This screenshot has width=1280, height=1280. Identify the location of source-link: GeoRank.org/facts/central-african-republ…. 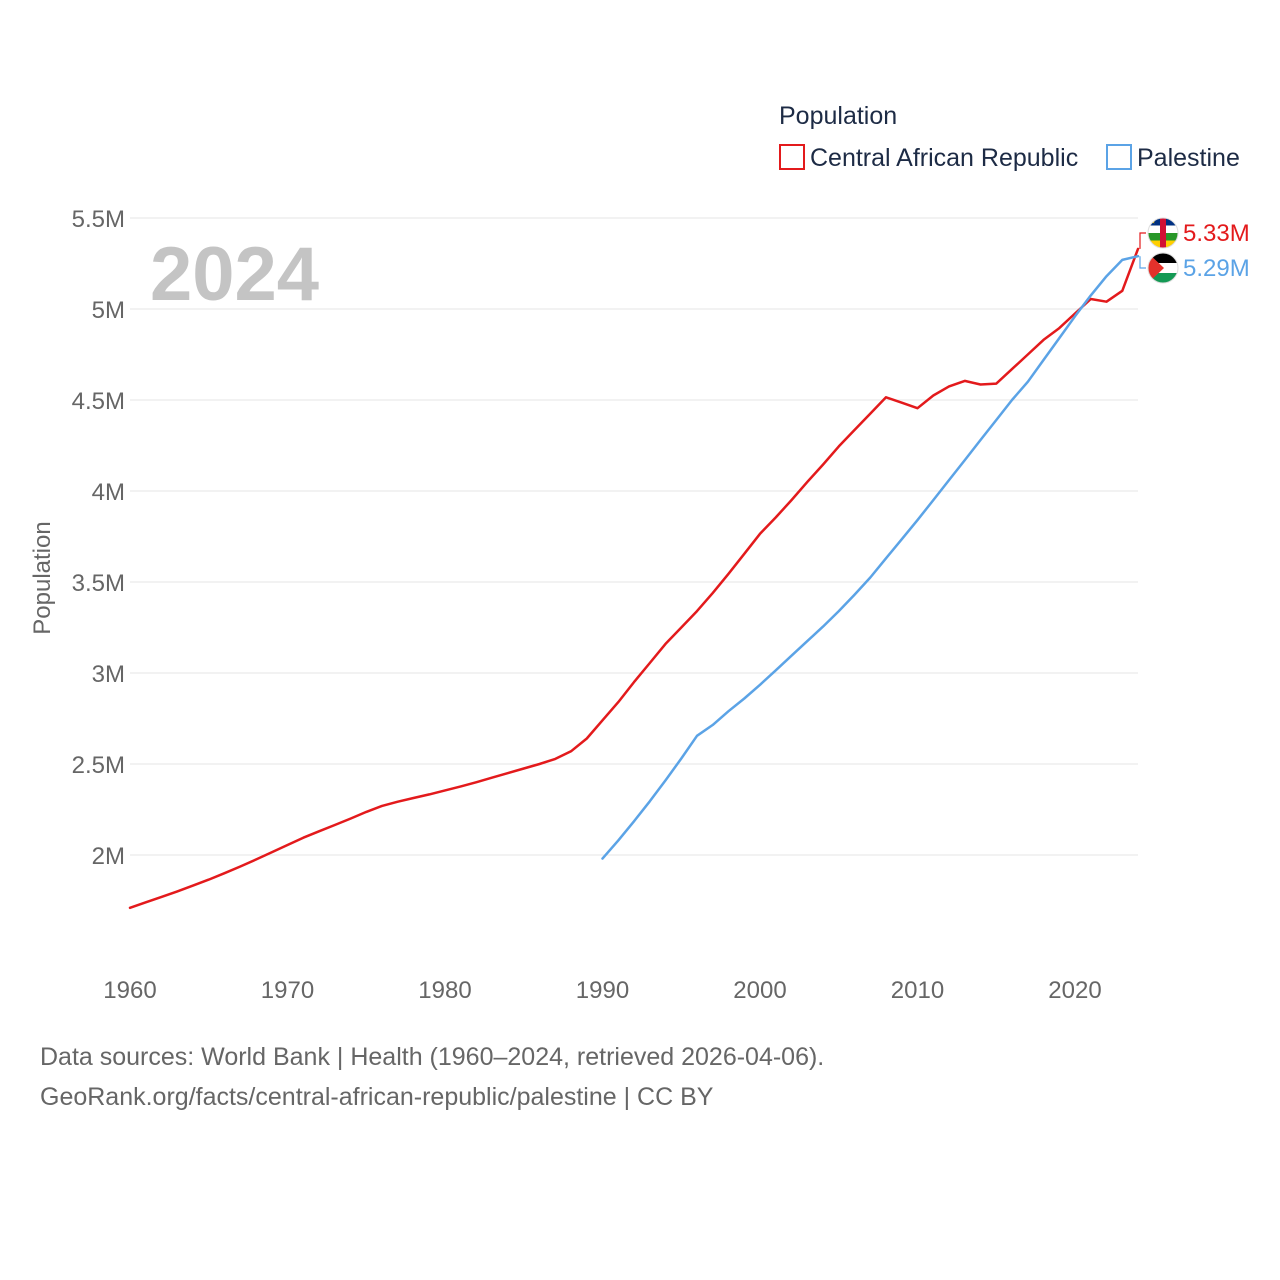
(377, 1097).